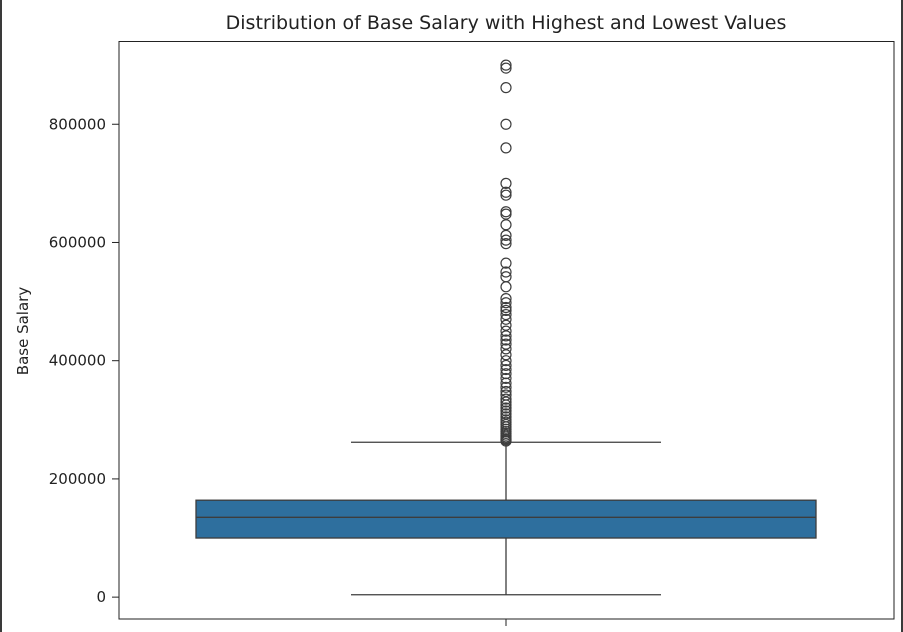  I want to click on y-axis-label: Base Salary, so click(23, 331).